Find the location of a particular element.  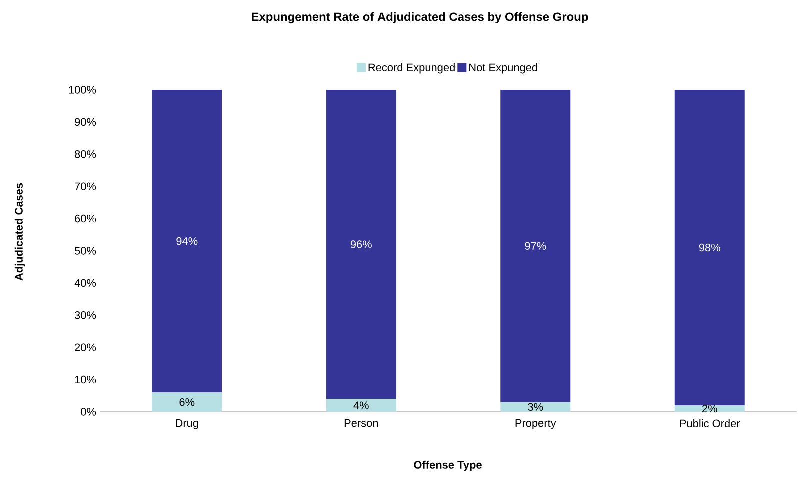

y-tick-label: 70% is located at coordinates (85, 186).